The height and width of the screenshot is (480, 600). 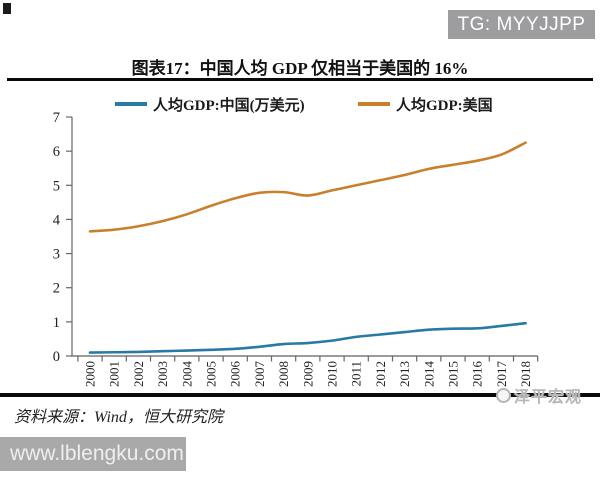 I want to click on svg-text: 2007, so click(x=259, y=374).